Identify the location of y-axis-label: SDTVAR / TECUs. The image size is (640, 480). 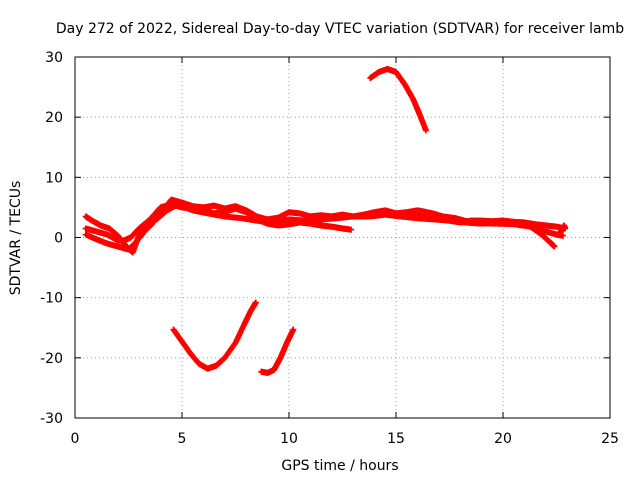
(16, 238).